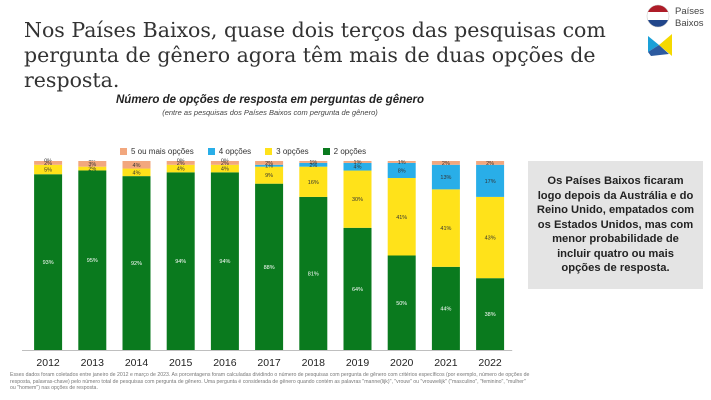 The image size is (711, 400). I want to click on data-label: 88%, so click(269, 268).